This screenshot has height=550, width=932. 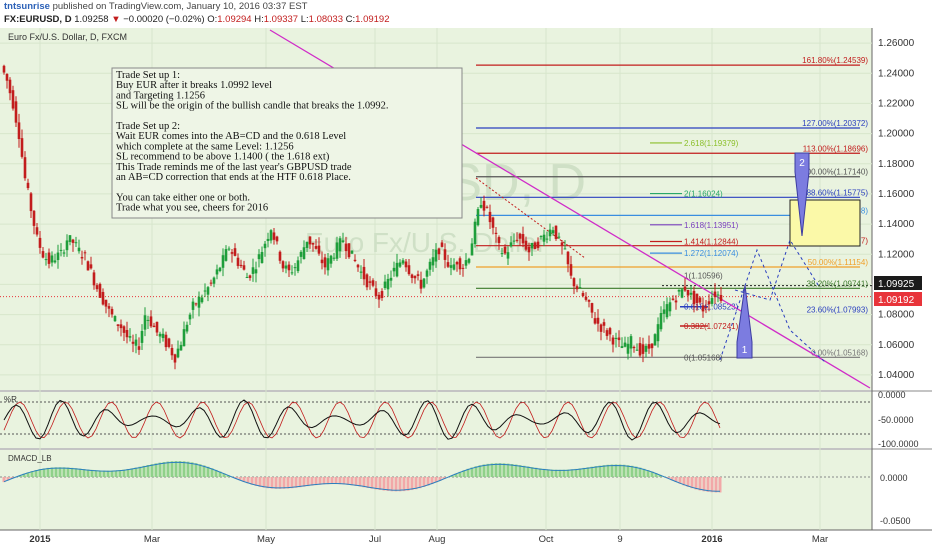 What do you see at coordinates (703, 194) in the screenshot?
I see `fib-ret-label: 2(1.16024)` at bounding box center [703, 194].